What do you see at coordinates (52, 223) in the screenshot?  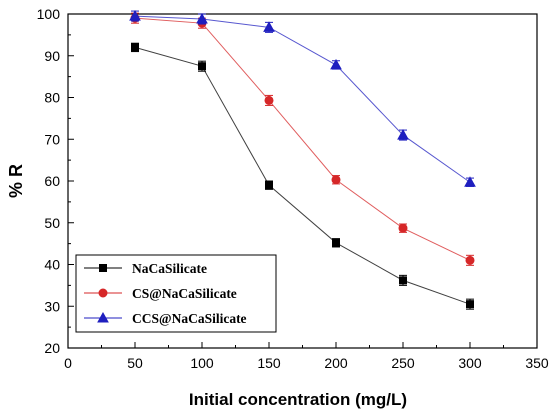 I see `y-tick-label: 50` at bounding box center [52, 223].